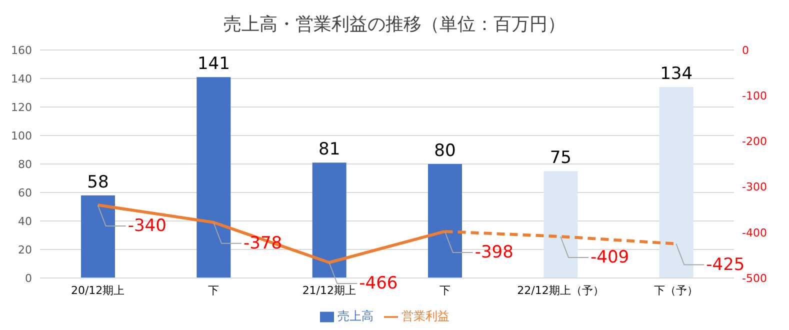  Describe the element at coordinates (725, 264) in the screenshot. I see `data-label: -425` at that location.